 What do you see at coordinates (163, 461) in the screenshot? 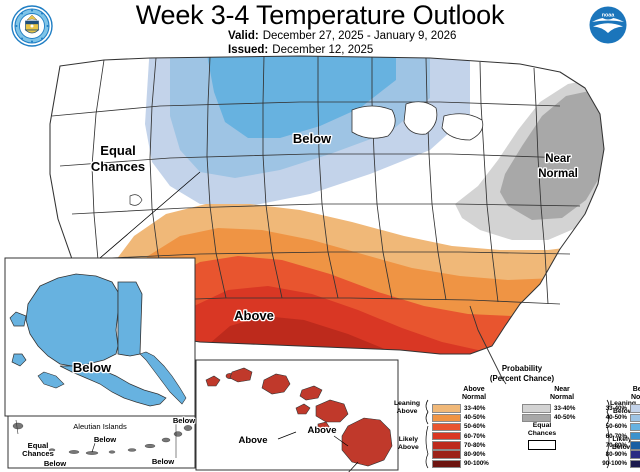
I see `map-label-aleutian-below-3: Below` at bounding box center [163, 461].